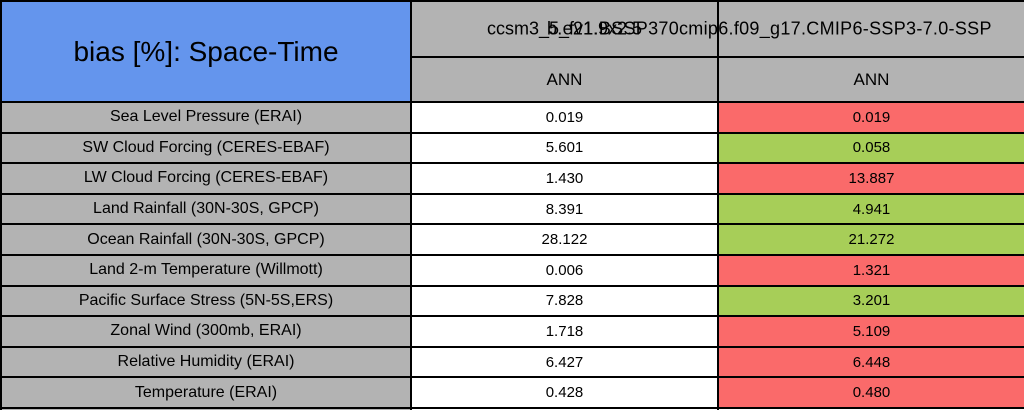 This screenshot has height=410, width=1024. What do you see at coordinates (871, 179) in the screenshot?
I see `value-model2: 13.887` at bounding box center [871, 179].